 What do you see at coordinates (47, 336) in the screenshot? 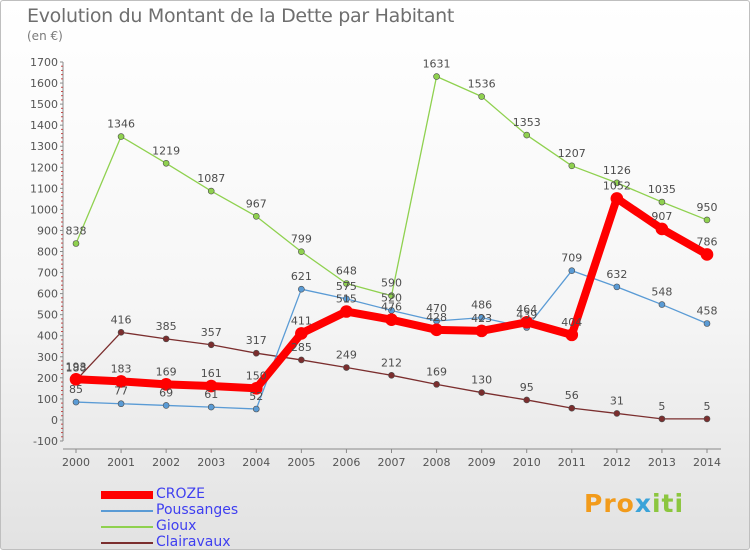
I see `y-tick-label: 400` at bounding box center [47, 336].